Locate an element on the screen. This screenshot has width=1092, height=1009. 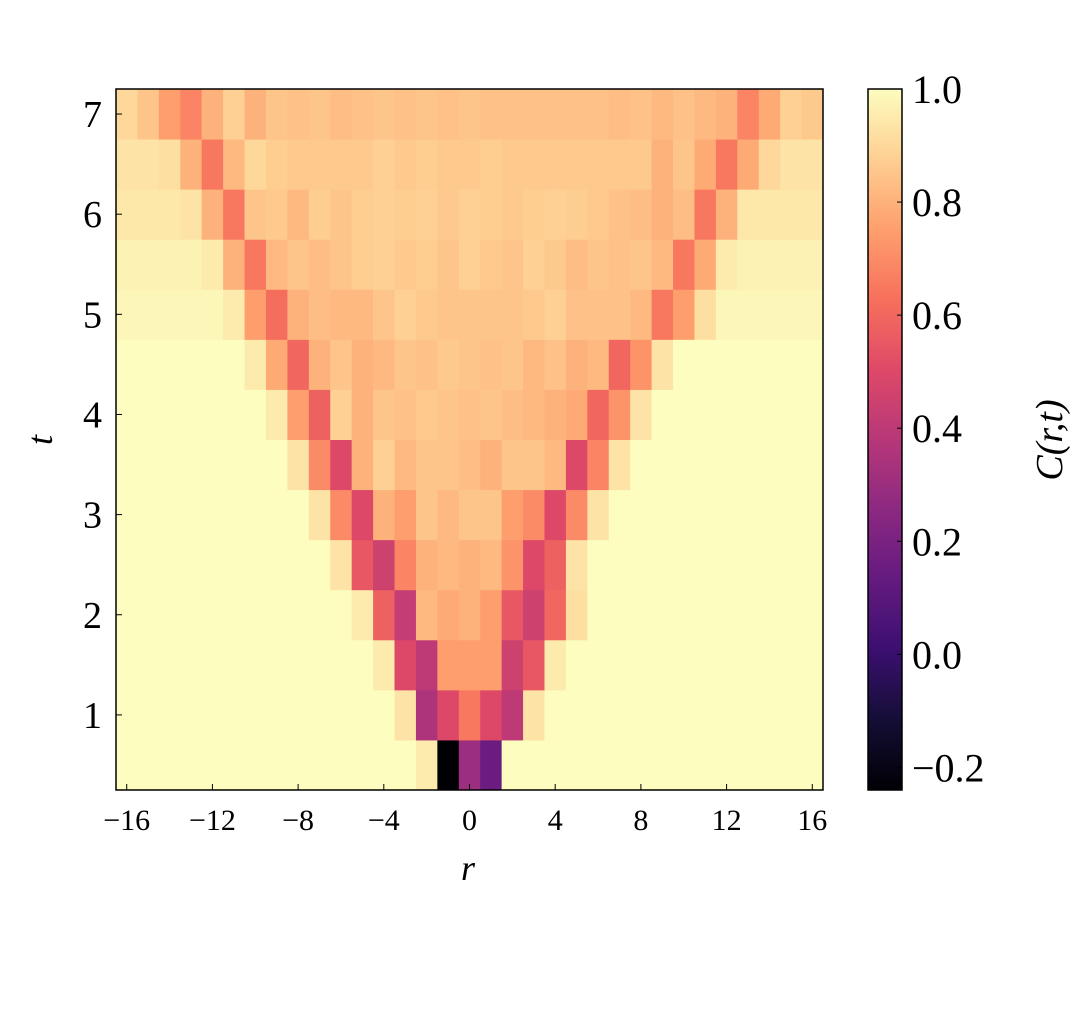
y-tick-label: 6 is located at coordinates (92, 215).